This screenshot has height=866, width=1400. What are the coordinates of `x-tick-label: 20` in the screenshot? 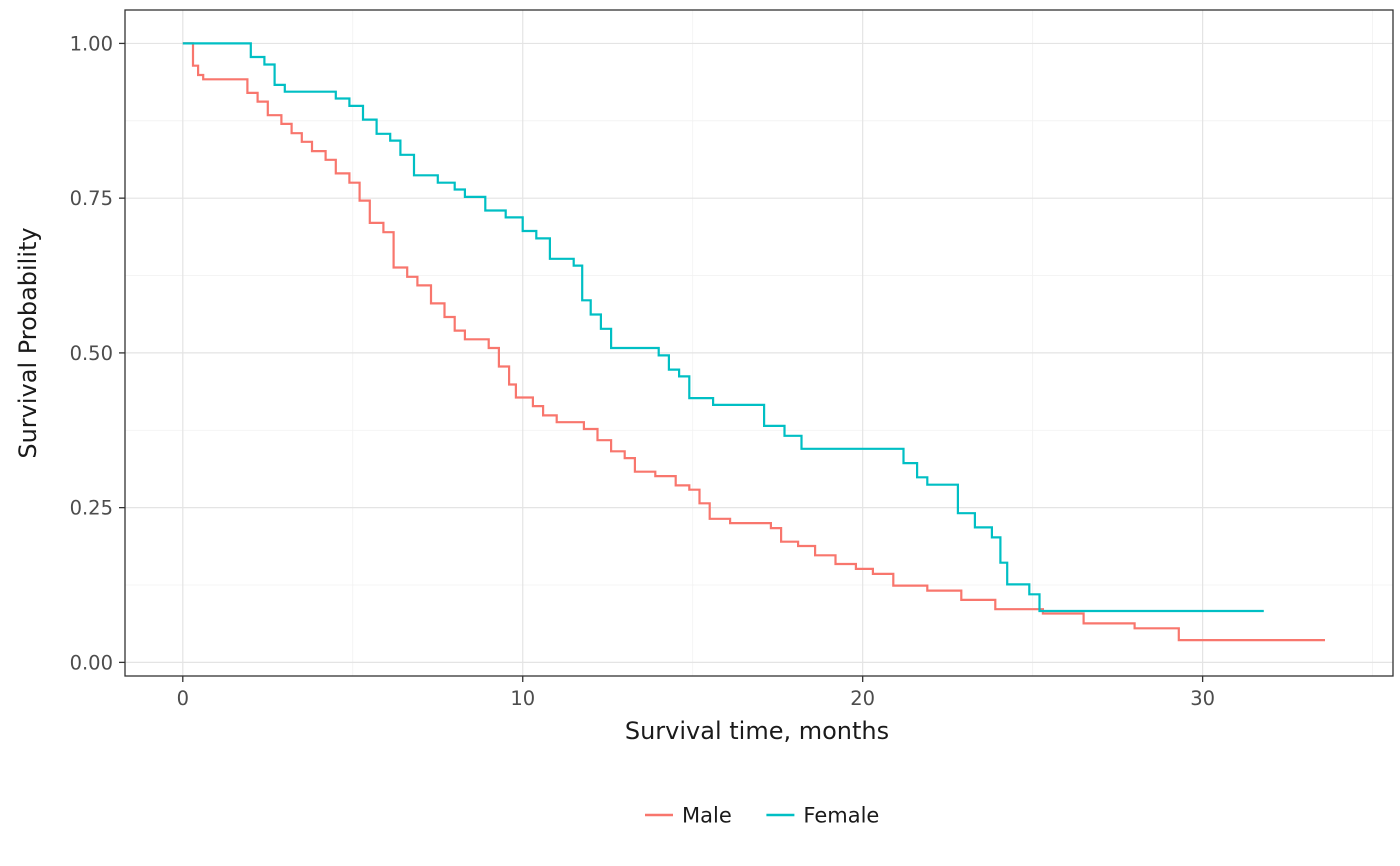 It's located at (862, 698).